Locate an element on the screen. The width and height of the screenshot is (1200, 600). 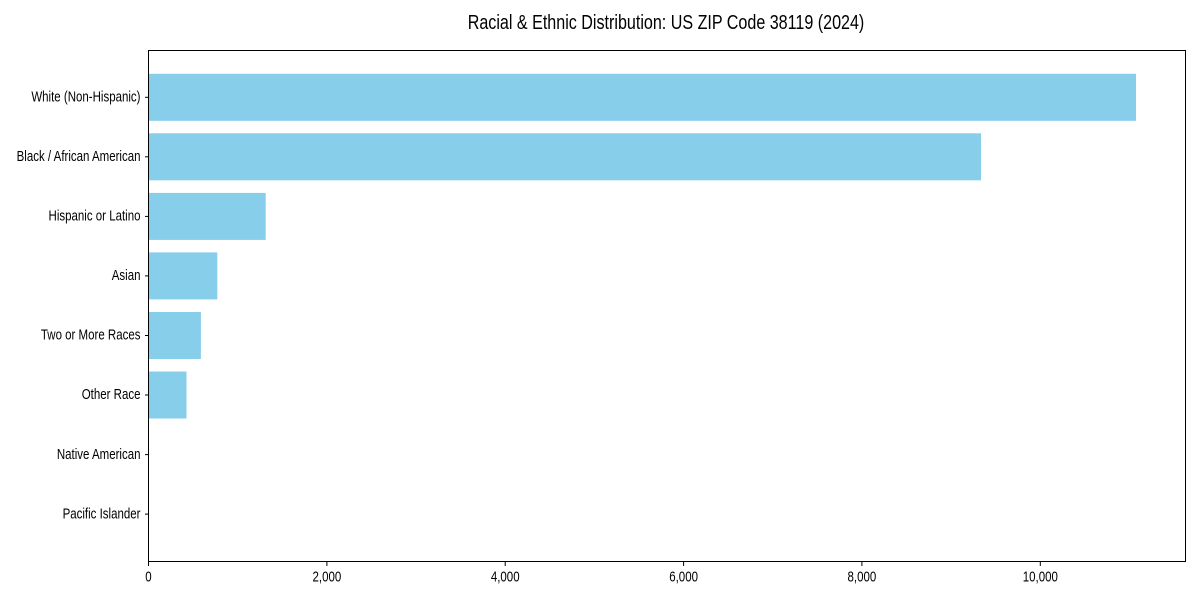
svg-text: Black / African American is located at coordinates (79, 155).